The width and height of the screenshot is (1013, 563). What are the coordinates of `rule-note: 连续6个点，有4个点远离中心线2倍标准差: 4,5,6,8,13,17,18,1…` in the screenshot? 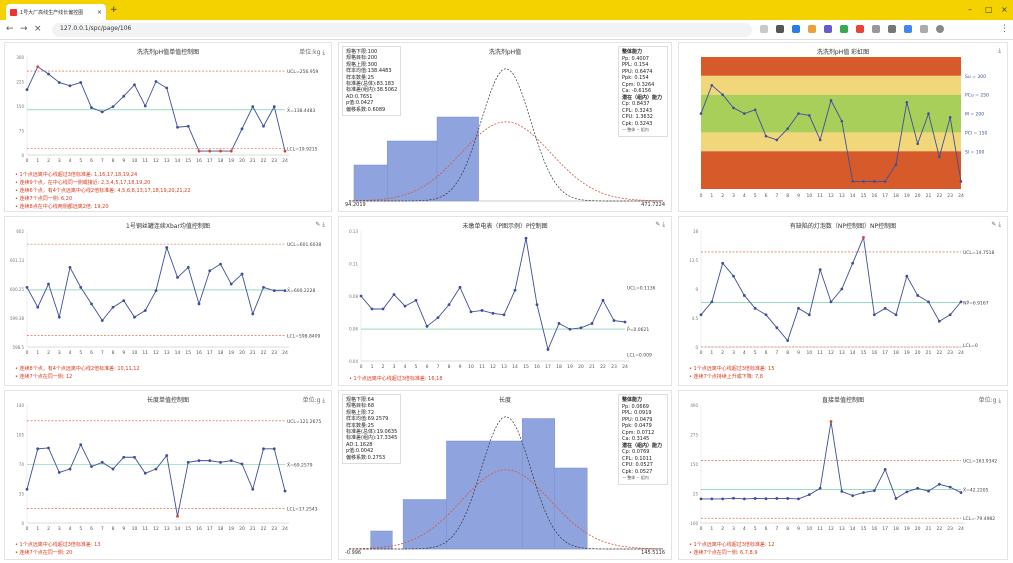 It's located at (103, 191).